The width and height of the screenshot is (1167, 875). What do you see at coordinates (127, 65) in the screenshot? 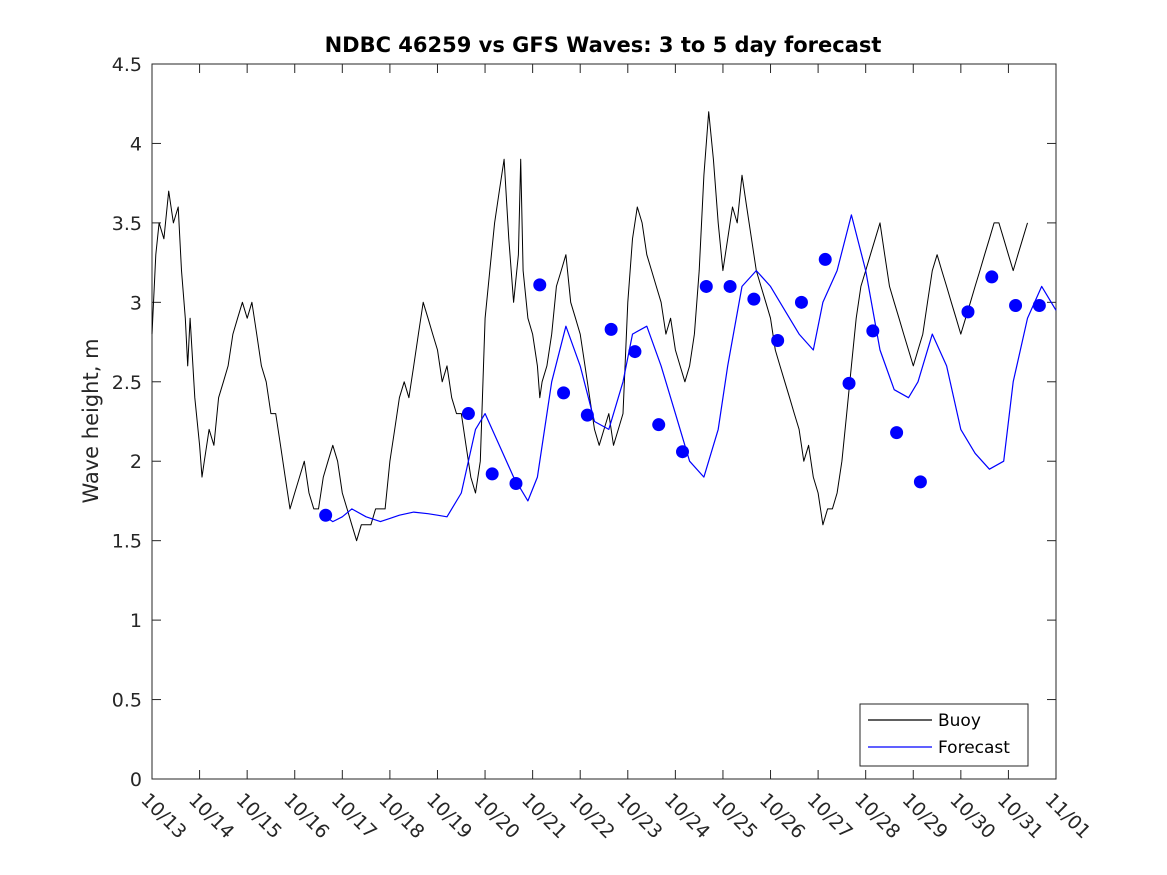
I see `y-tick-label: 4.5` at bounding box center [127, 65].